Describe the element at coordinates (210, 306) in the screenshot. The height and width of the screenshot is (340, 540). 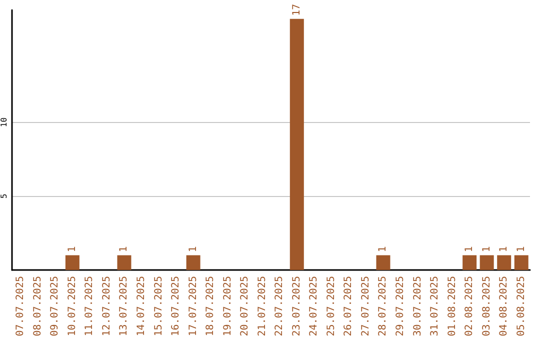
I see `x-tick-label: 18.07.2025` at that location.